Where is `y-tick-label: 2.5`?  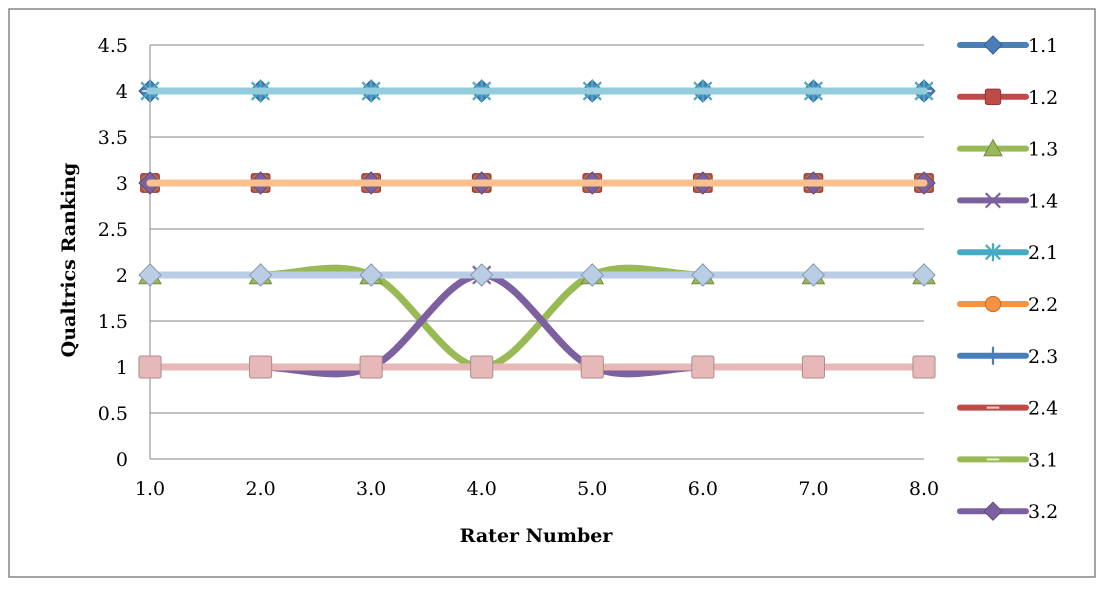 y-tick-label: 2.5 is located at coordinates (113, 230).